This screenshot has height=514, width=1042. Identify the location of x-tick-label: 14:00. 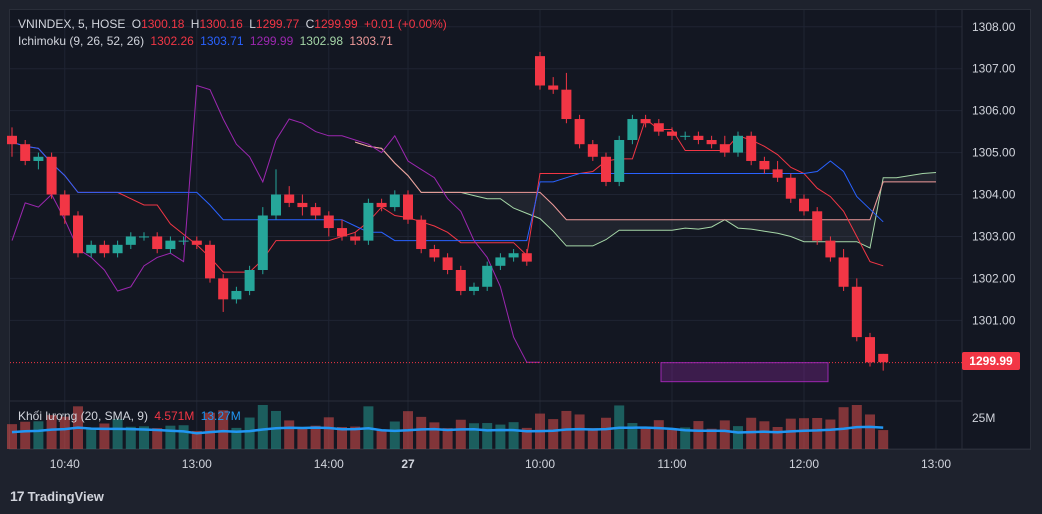
(329, 464).